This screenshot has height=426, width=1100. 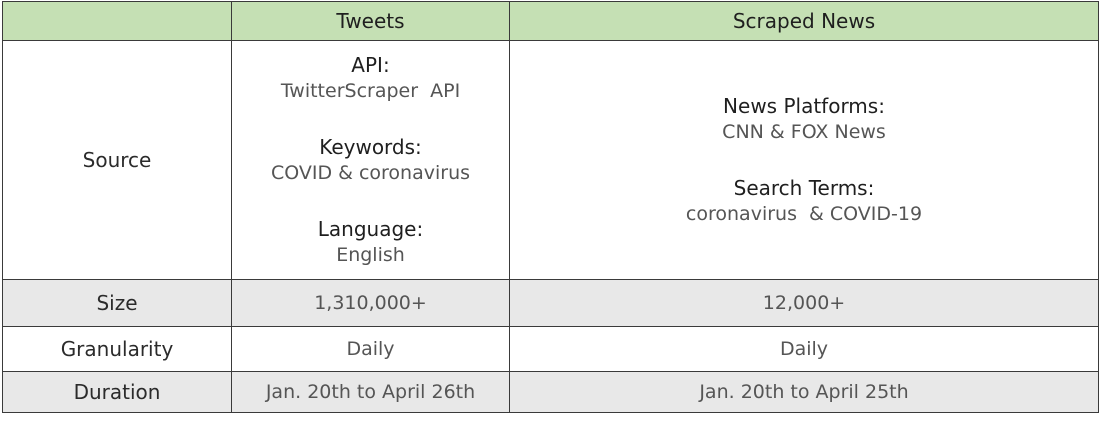 I want to click on language-value: English, so click(x=370, y=255).